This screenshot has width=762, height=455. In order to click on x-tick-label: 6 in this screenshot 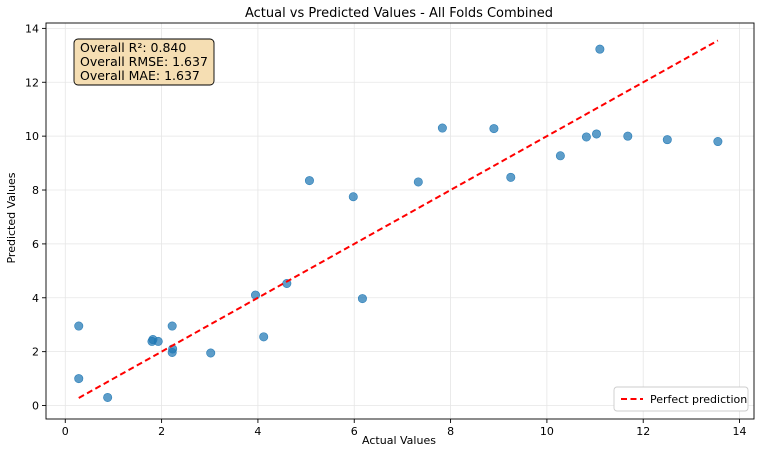, I will do `click(354, 431)`.